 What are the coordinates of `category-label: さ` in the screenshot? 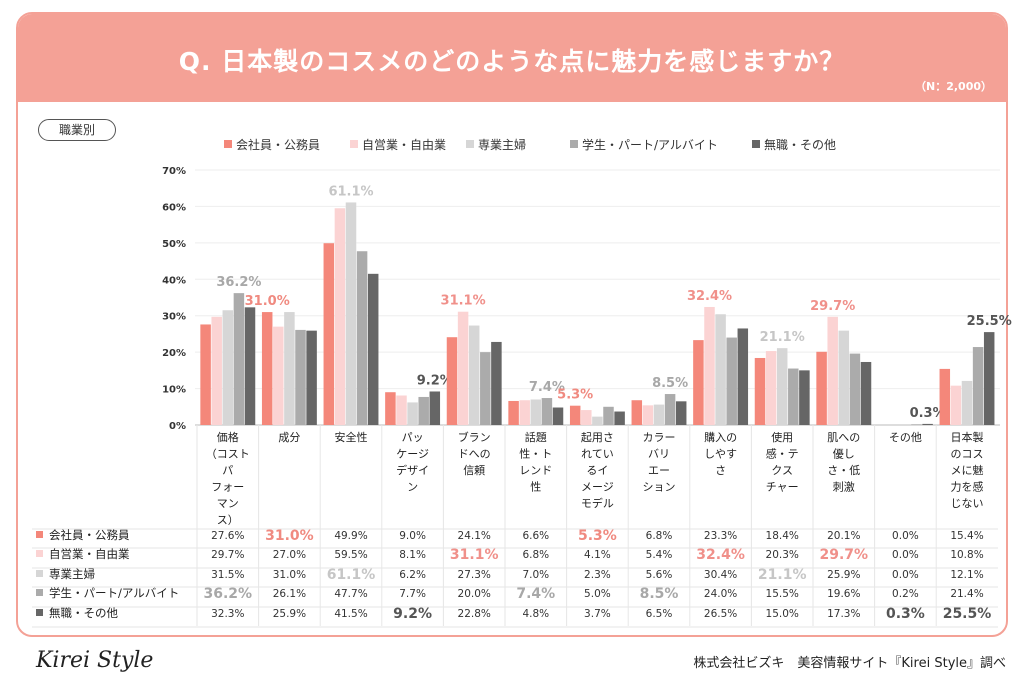 It's located at (720, 470).